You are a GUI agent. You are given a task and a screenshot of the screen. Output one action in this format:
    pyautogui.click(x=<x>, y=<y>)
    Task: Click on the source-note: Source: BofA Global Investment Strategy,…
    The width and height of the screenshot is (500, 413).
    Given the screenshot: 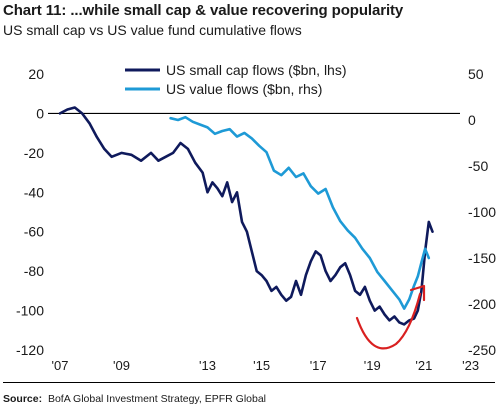 What is the action you would take?
    pyautogui.click(x=134, y=399)
    